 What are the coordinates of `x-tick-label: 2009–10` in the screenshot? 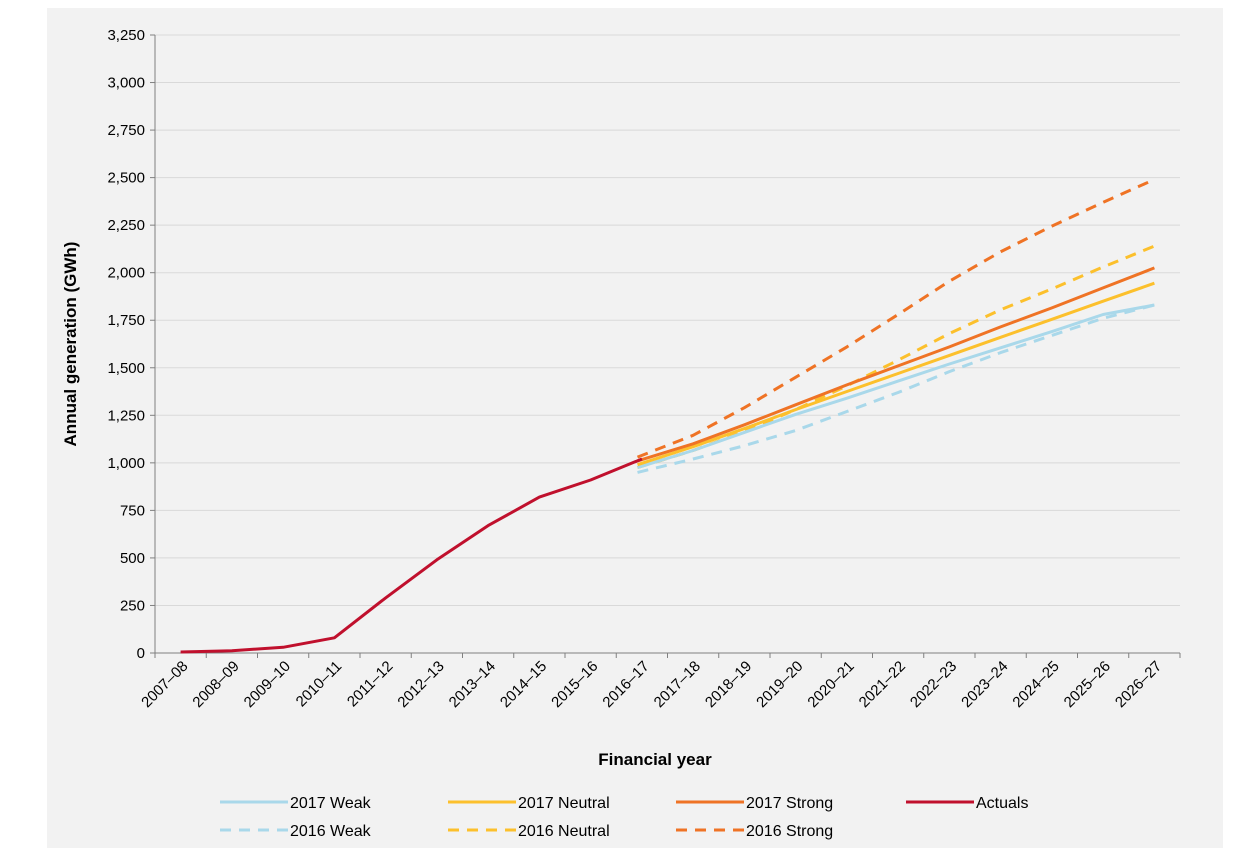 It's located at (267, 684).